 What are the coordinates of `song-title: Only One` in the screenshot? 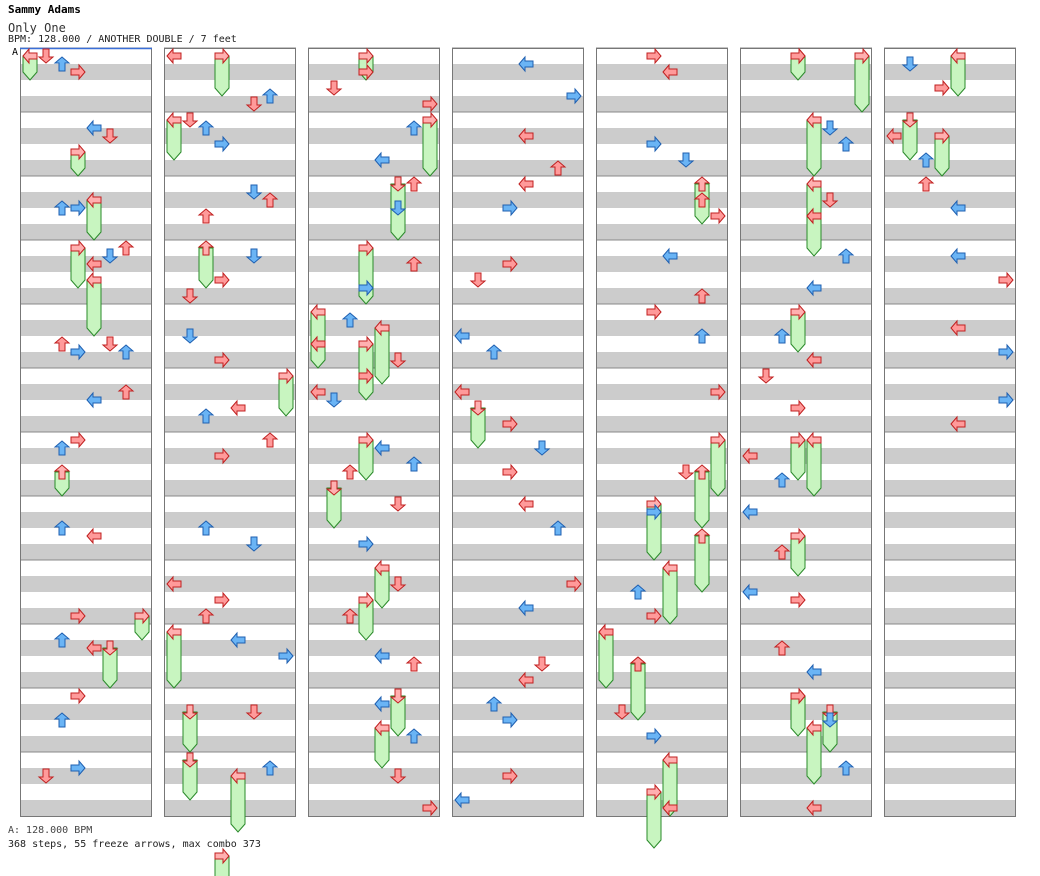 It's located at (37, 28).